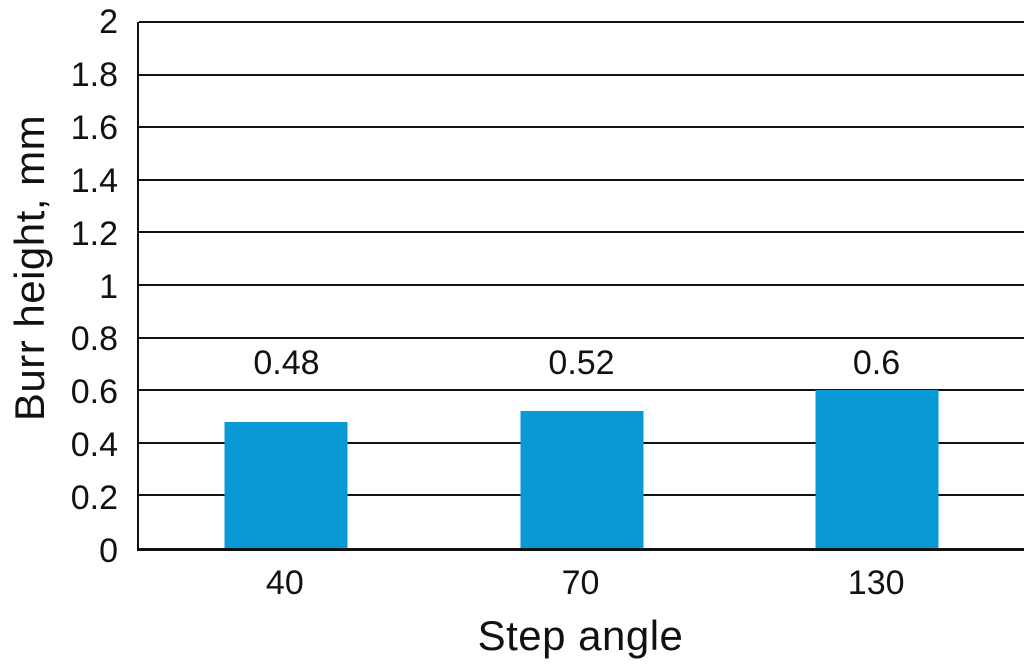 This screenshot has height=664, width=1024. Describe the element at coordinates (94, 233) in the screenshot. I see `y-tick-label-1.2: 1.2` at that location.